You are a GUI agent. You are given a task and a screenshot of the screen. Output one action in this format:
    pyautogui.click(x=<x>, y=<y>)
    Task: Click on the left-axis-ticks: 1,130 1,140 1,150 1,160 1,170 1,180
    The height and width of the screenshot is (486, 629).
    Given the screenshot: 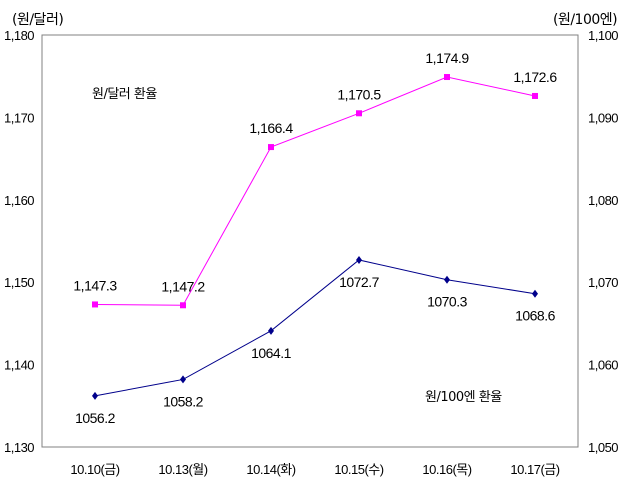 What is the action you would take?
    pyautogui.click(x=19, y=241)
    